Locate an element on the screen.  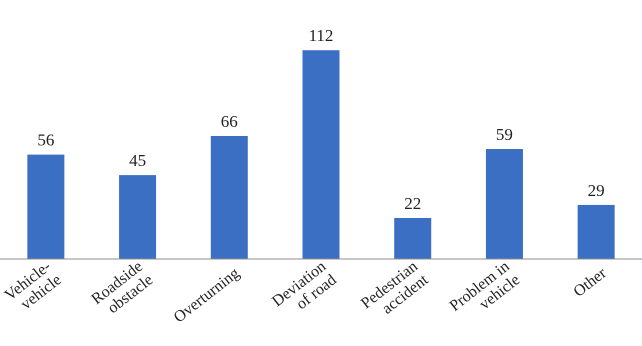
x-tick-label-vehicle-vehicle: Vehicle-vehicle is located at coordinates (33, 288).